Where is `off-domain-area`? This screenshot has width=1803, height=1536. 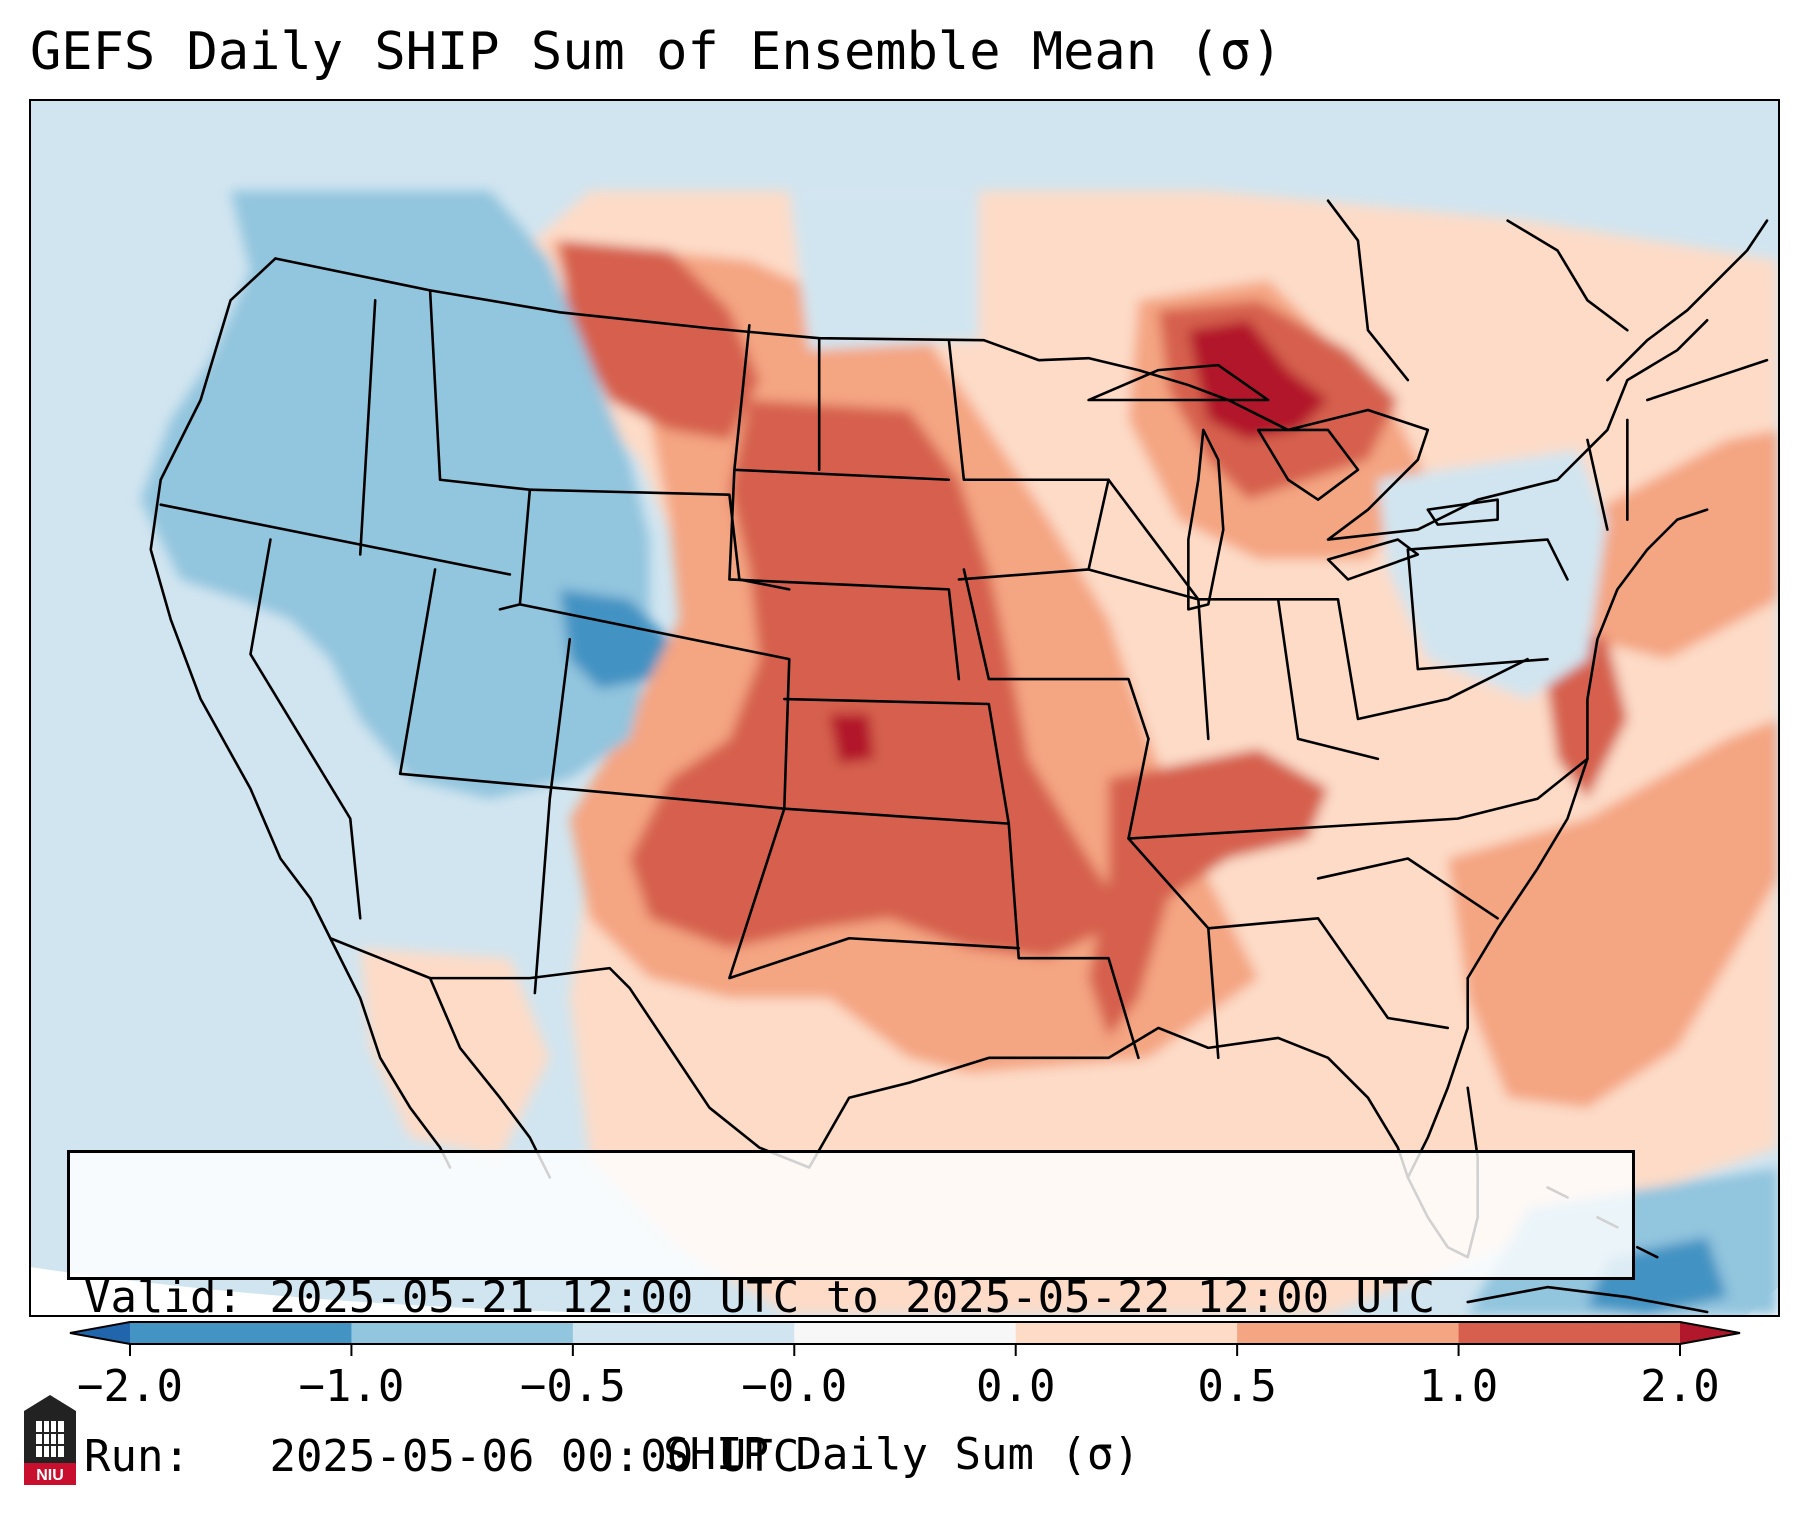
off-domain-area is located at coordinates (380, 1291).